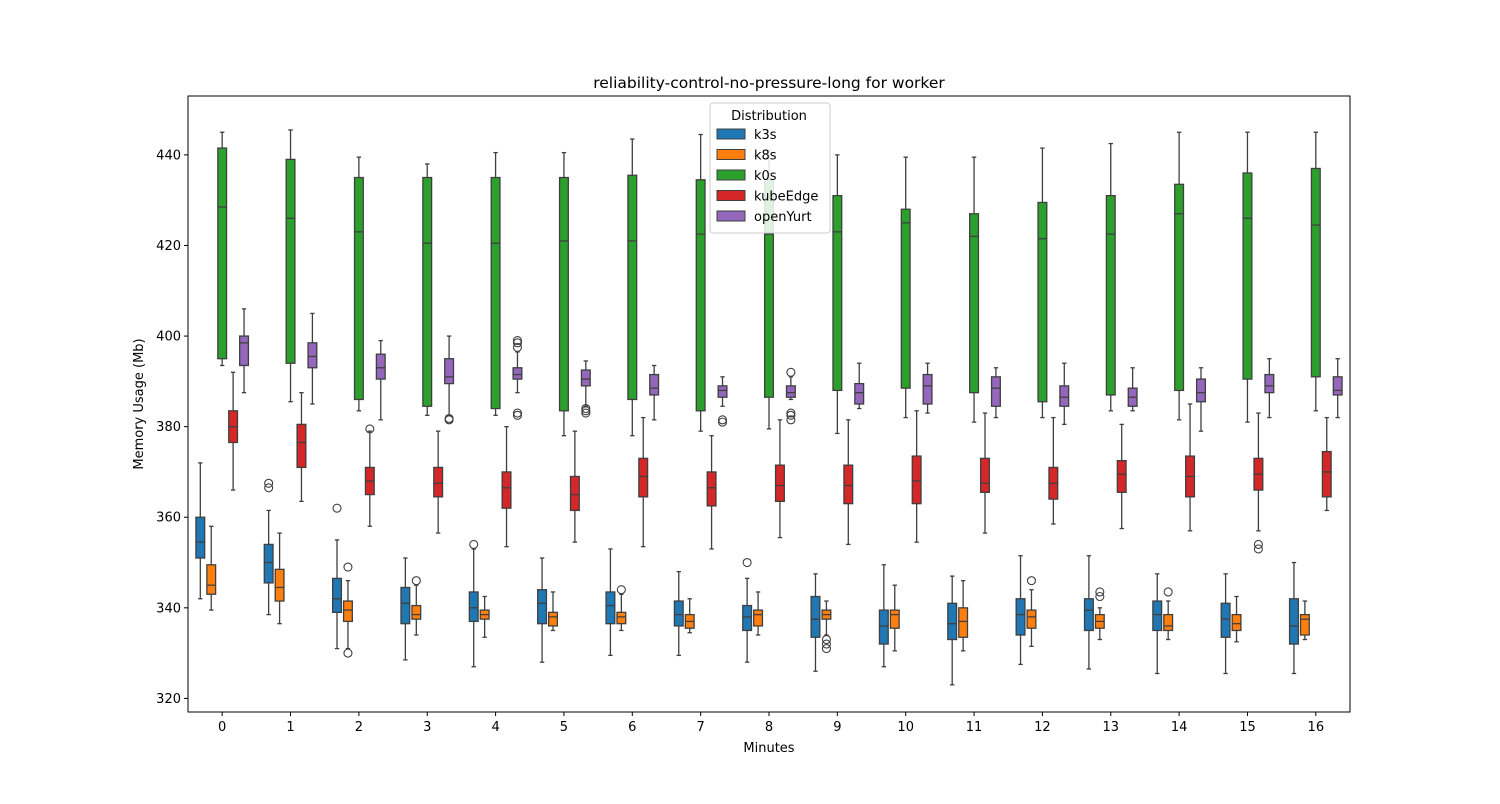 The image size is (1500, 804). I want to click on legend-item-k0s: k0s, so click(746, 176).